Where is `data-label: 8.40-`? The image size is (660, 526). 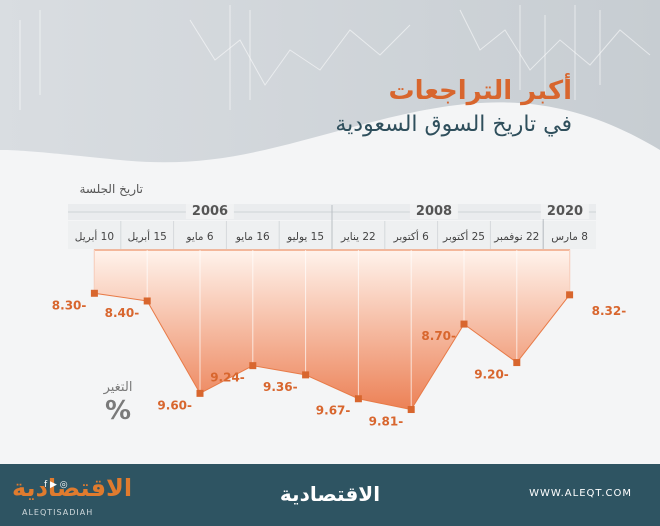
data-label: 8.40- is located at coordinates (122, 313).